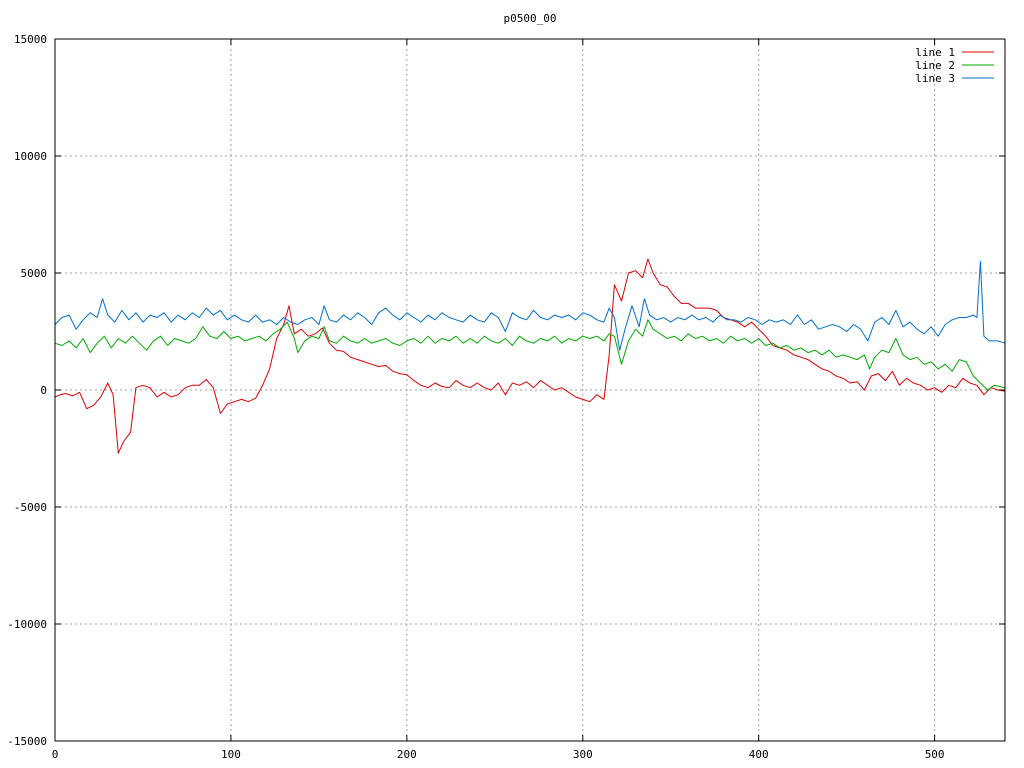 The image size is (1024, 768). What do you see at coordinates (30, 507) in the screenshot?
I see `y-tick-label: -5000` at bounding box center [30, 507].